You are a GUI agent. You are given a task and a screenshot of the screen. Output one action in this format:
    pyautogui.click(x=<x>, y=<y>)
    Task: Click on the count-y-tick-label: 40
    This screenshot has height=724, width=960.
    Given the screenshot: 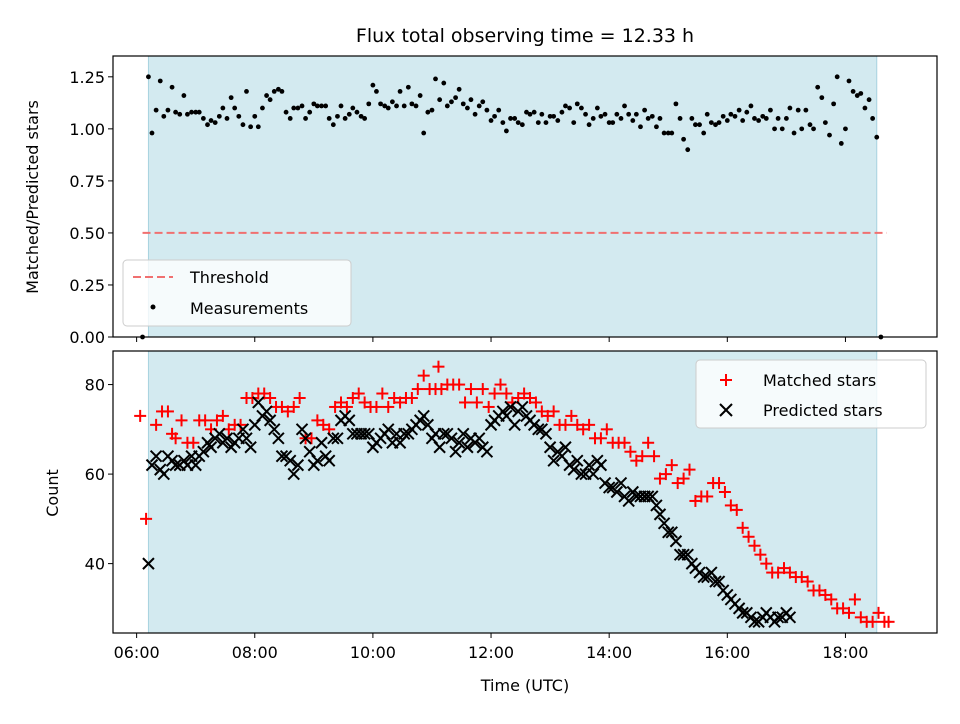 What is the action you would take?
    pyautogui.click(x=95, y=564)
    